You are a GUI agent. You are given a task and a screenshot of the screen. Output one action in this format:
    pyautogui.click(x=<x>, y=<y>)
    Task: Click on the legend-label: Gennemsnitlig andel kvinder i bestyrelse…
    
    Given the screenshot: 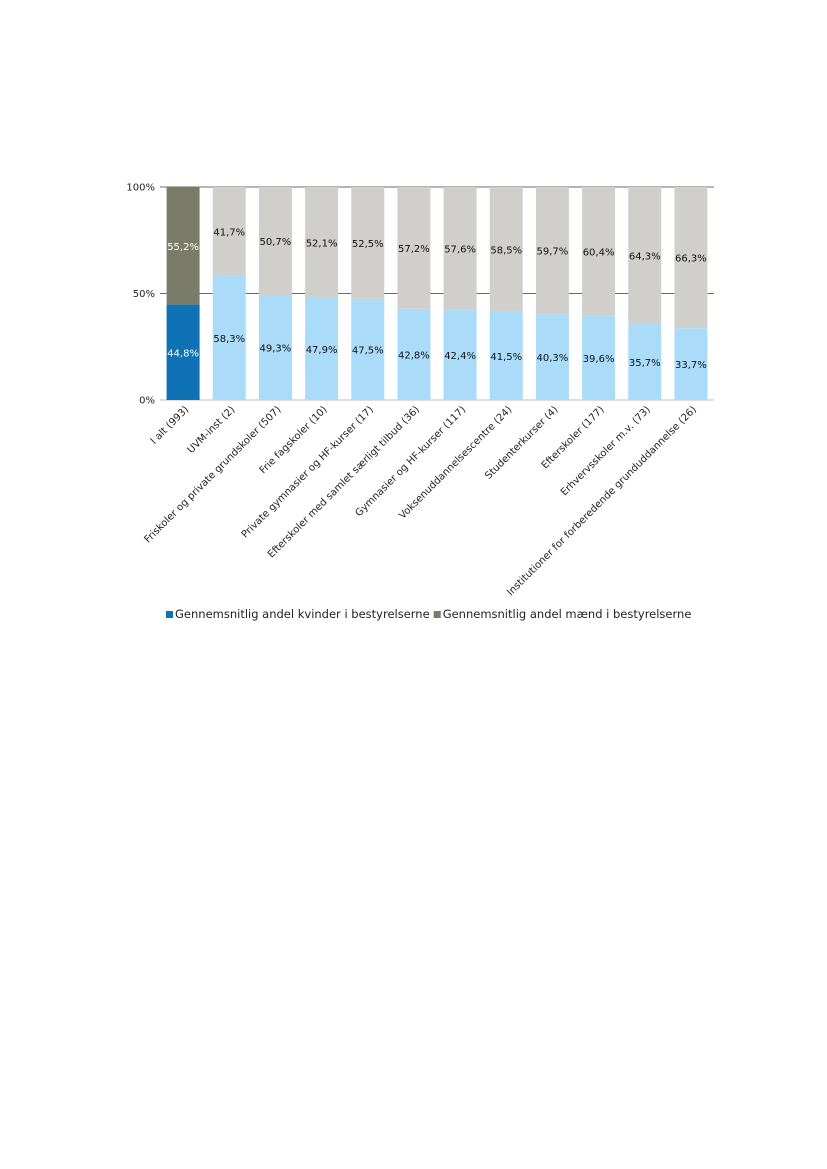 What is the action you would take?
    pyautogui.click(x=302, y=614)
    